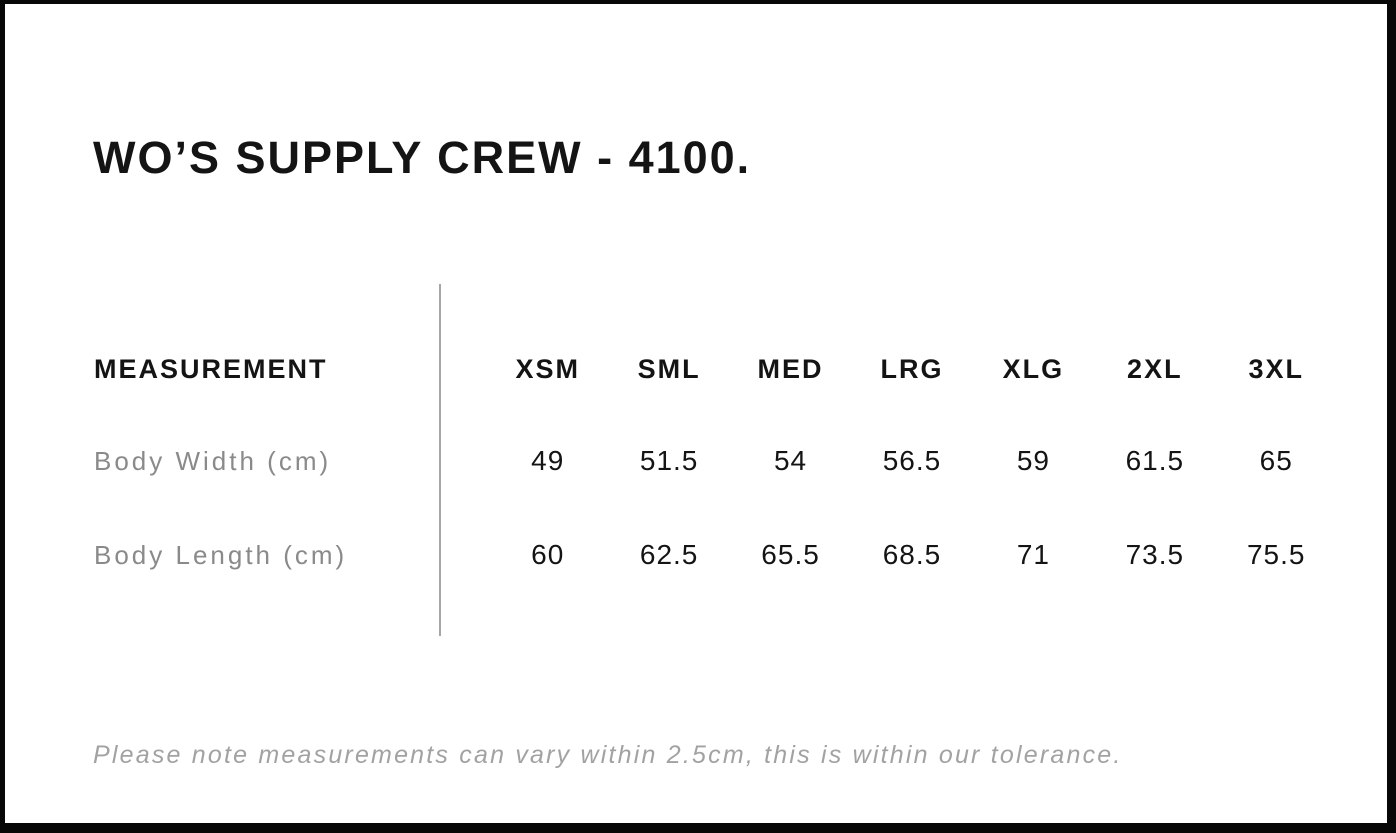 The width and height of the screenshot is (1396, 833). What do you see at coordinates (1155, 554) in the screenshot?
I see `body-length-2xl: 73.5` at bounding box center [1155, 554].